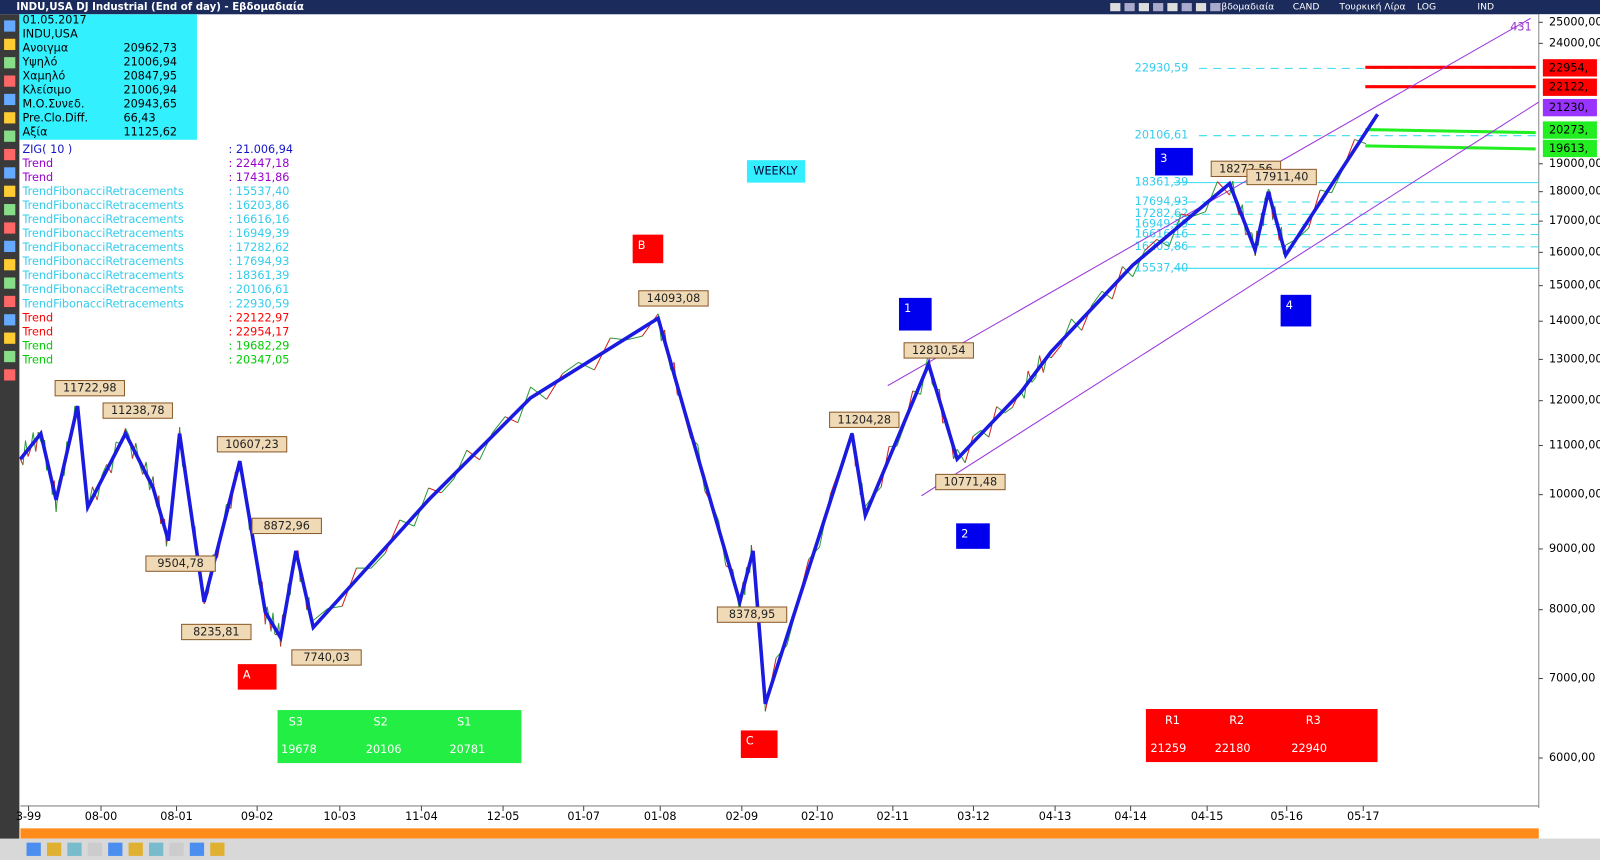 The height and width of the screenshot is (860, 1600). I want to click on x-tick-label: 08-00, so click(101, 816).